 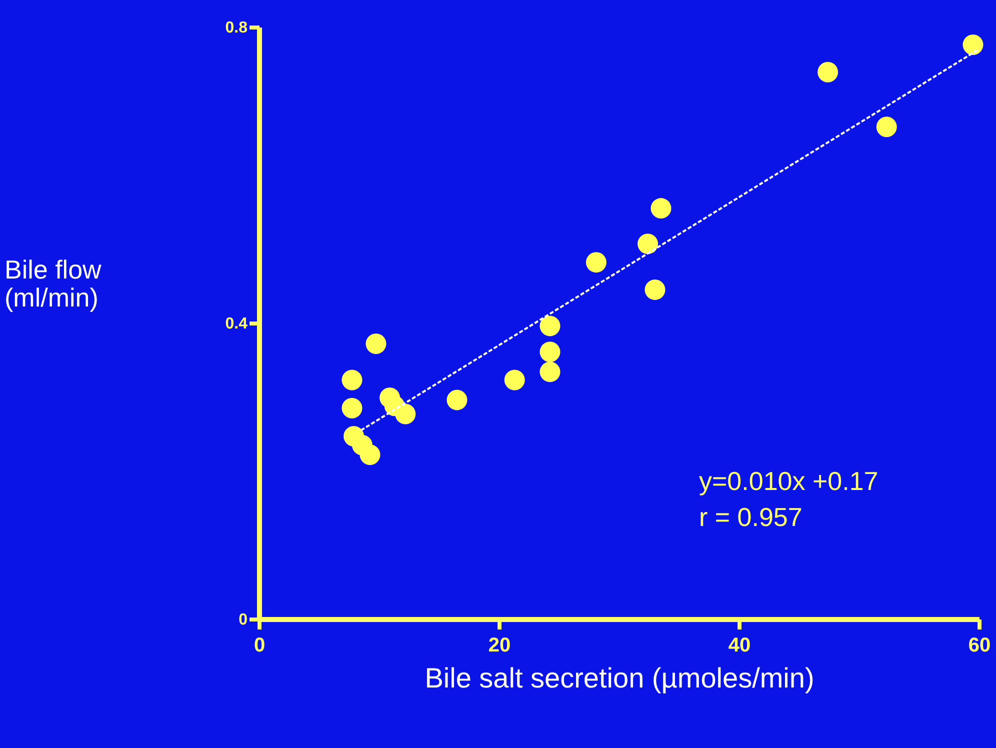 What do you see at coordinates (260, 645) in the screenshot?
I see `x-tick-label: 0` at bounding box center [260, 645].